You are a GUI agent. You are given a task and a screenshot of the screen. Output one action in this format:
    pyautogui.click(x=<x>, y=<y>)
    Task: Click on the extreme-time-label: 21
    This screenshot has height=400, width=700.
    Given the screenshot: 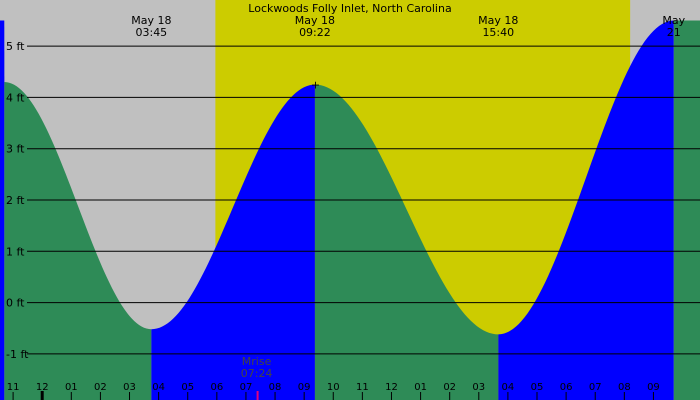 What is the action you would take?
    pyautogui.click(x=674, y=32)
    